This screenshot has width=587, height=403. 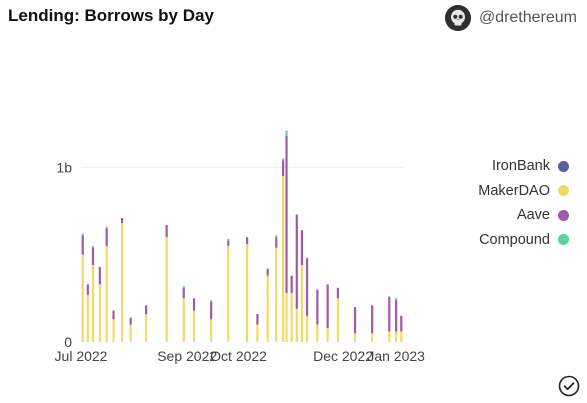 What do you see at coordinates (533, 215) in the screenshot?
I see `legend-label: Aave` at bounding box center [533, 215].